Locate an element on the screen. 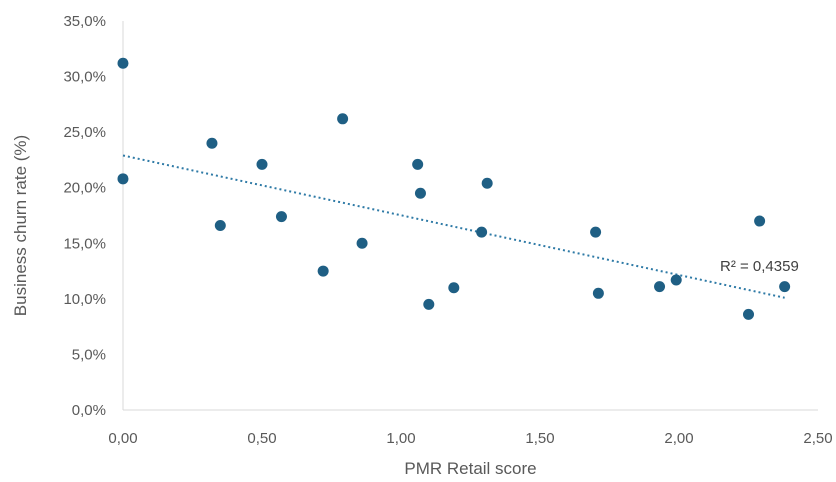 The height and width of the screenshot is (482, 836). y-tick-label: 35,0% is located at coordinates (84, 21).